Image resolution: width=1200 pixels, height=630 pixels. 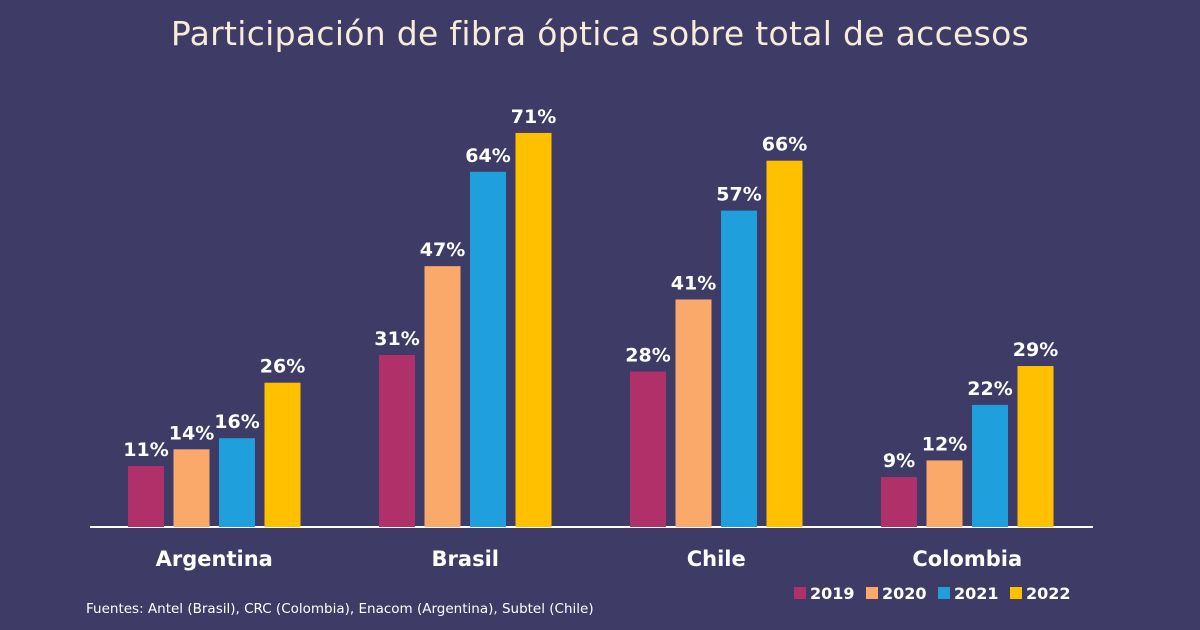 I want to click on data-label-argentina-2022: 26%, so click(x=282, y=367).